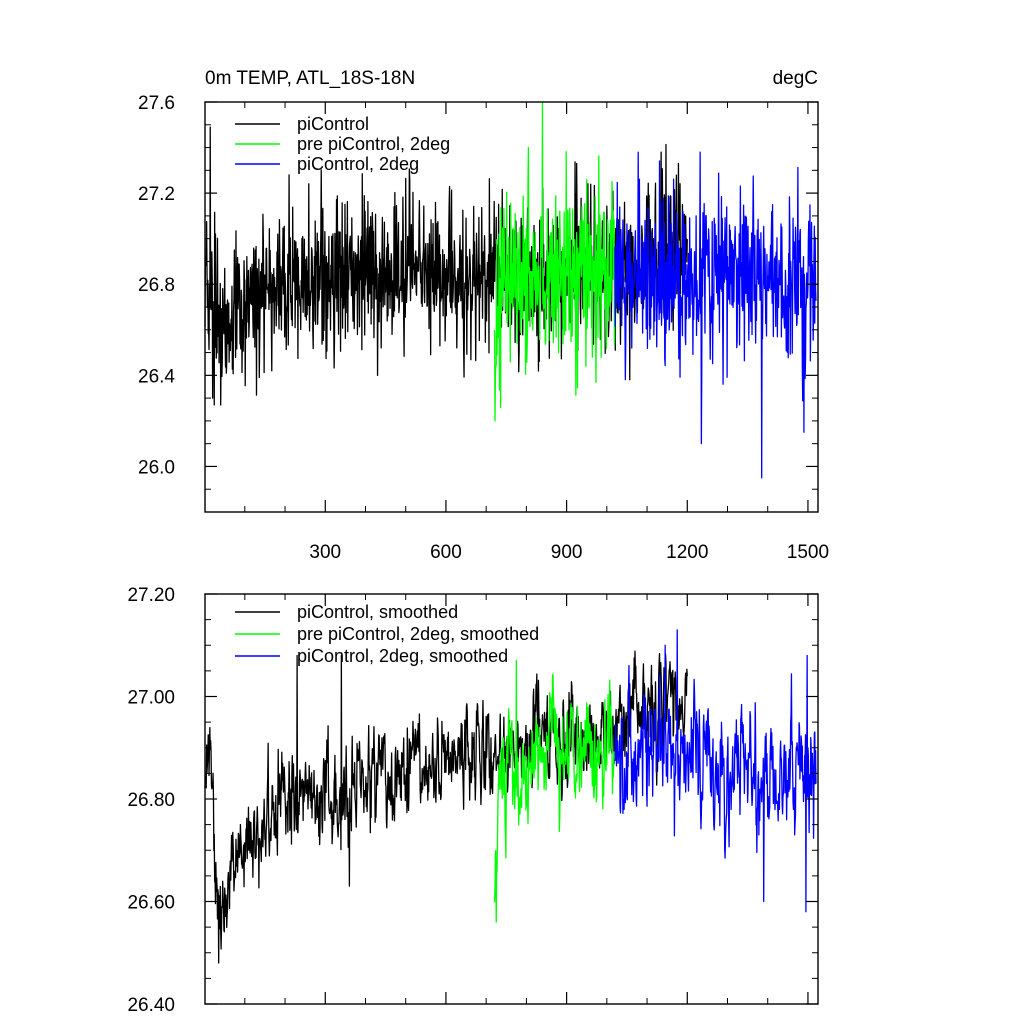 The image size is (1024, 1024). I want to click on units-label: degC, so click(795, 78).